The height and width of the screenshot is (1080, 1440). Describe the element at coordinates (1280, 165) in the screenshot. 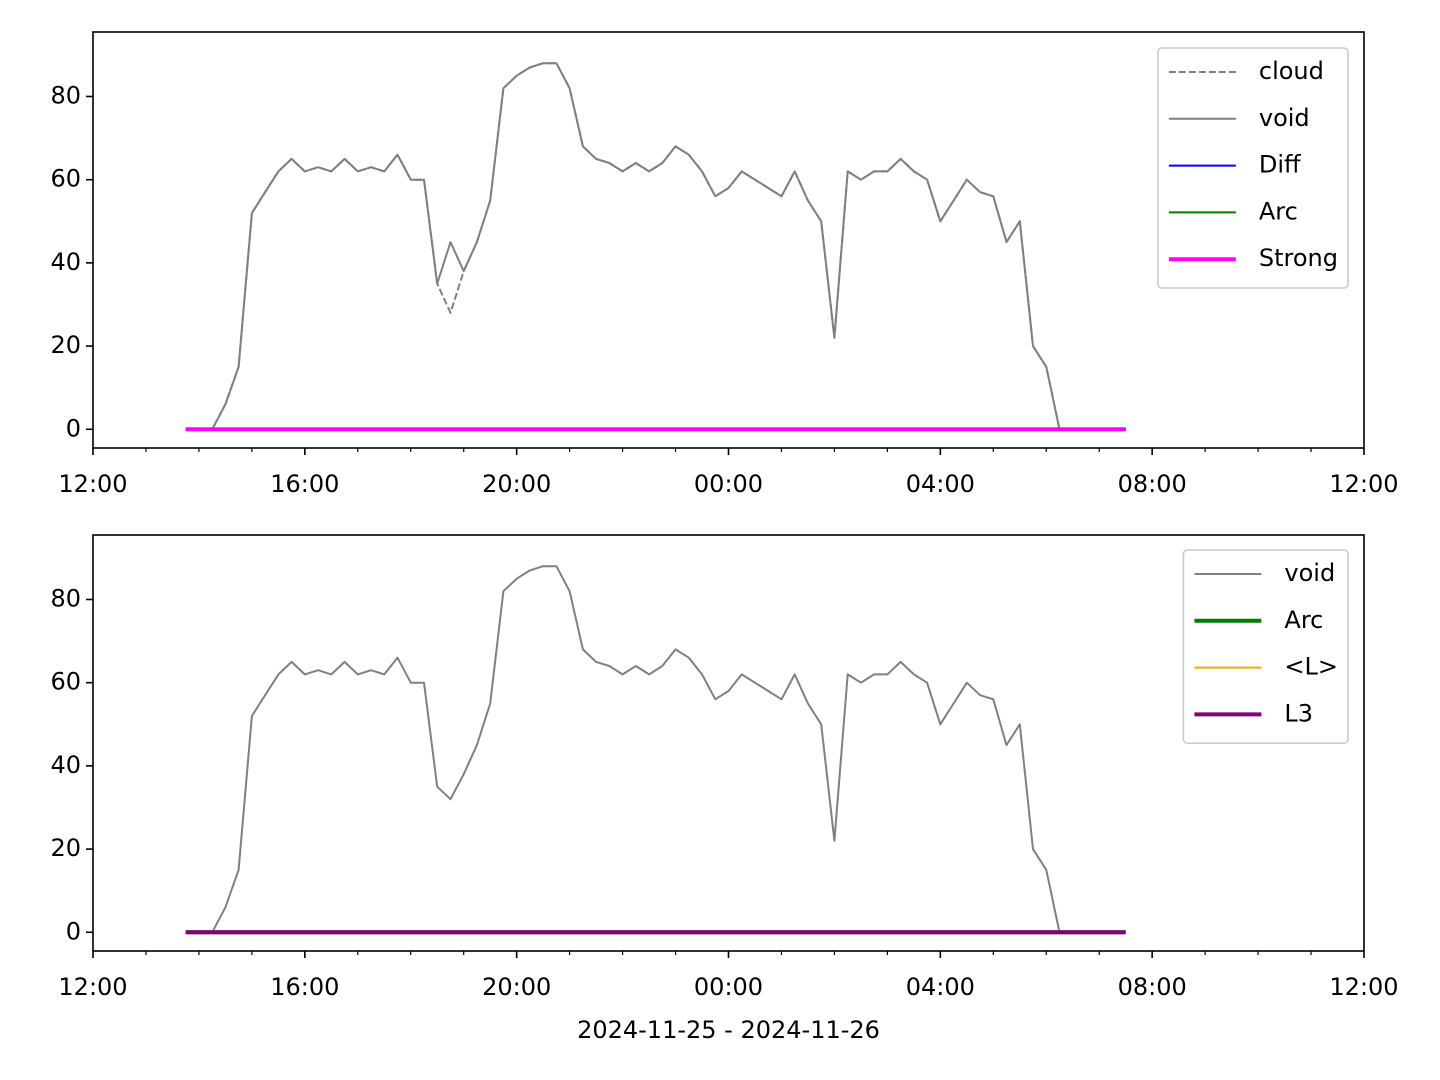

I see `legend-label: Diff` at that location.